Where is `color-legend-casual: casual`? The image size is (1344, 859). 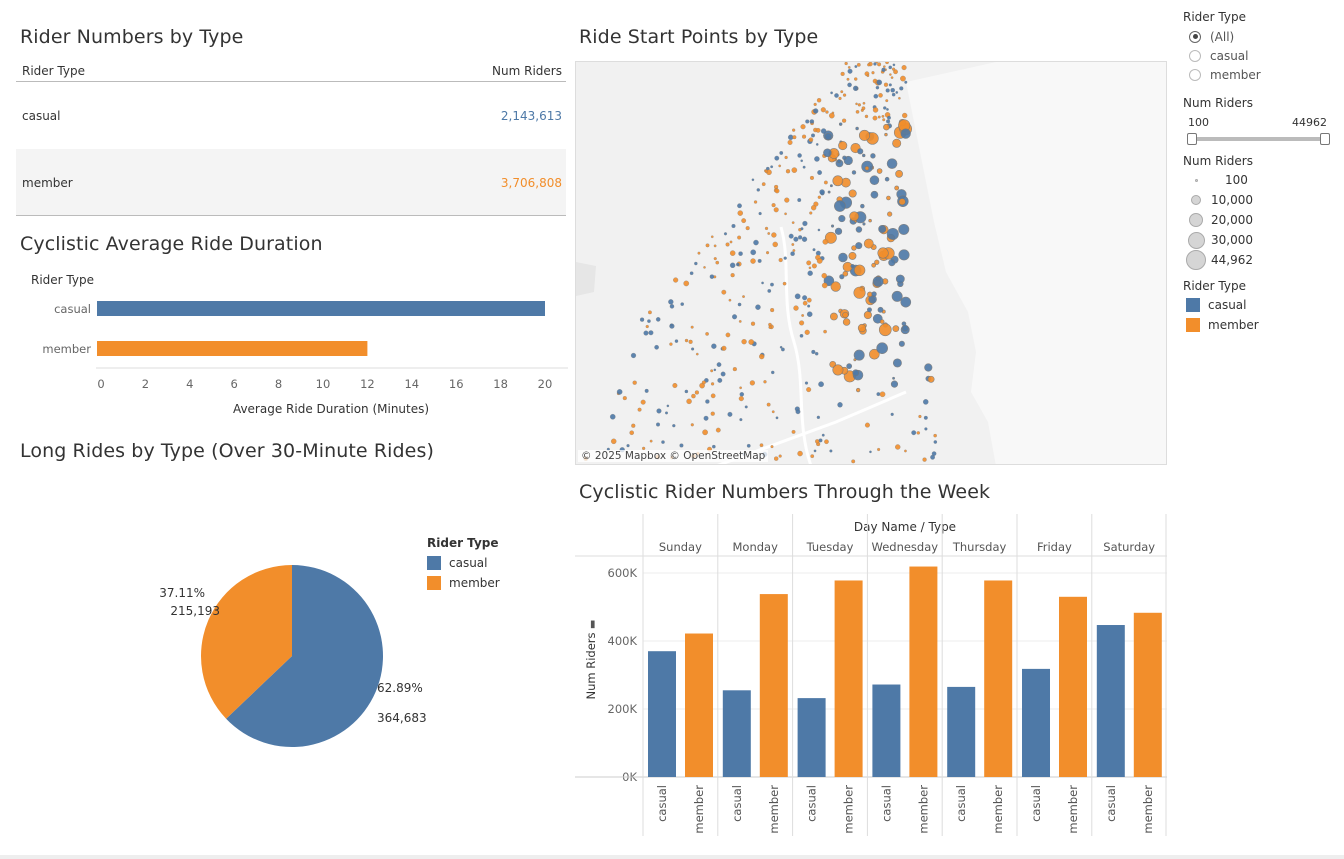
color-legend-casual: casual is located at coordinates (1258, 305).